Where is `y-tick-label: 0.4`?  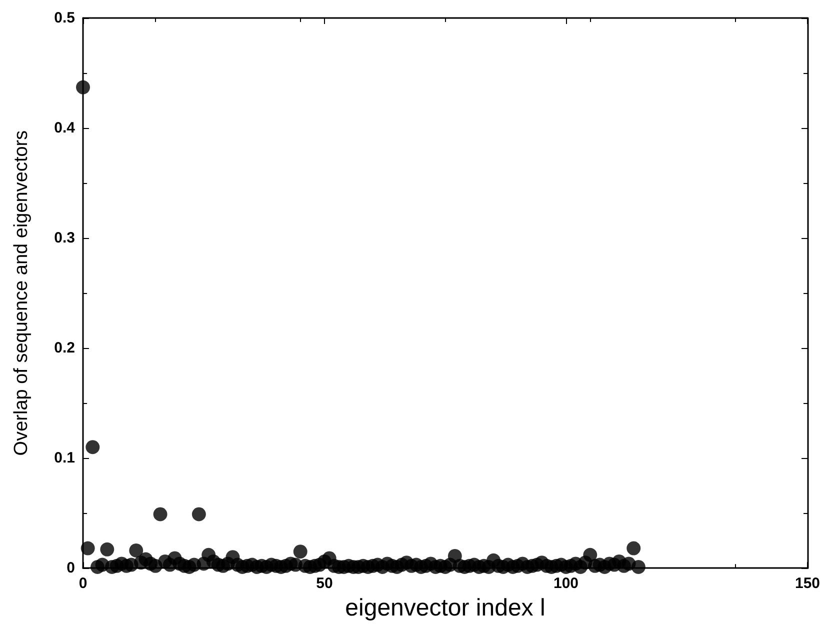
y-tick-label: 0.4 is located at coordinates (65, 128).